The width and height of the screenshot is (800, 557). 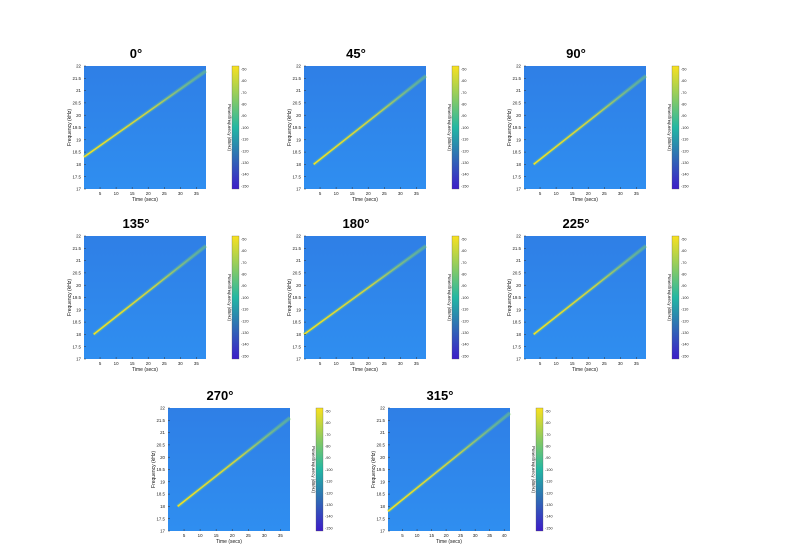 I want to click on x-tick-label: 25, so click(x=384, y=363).